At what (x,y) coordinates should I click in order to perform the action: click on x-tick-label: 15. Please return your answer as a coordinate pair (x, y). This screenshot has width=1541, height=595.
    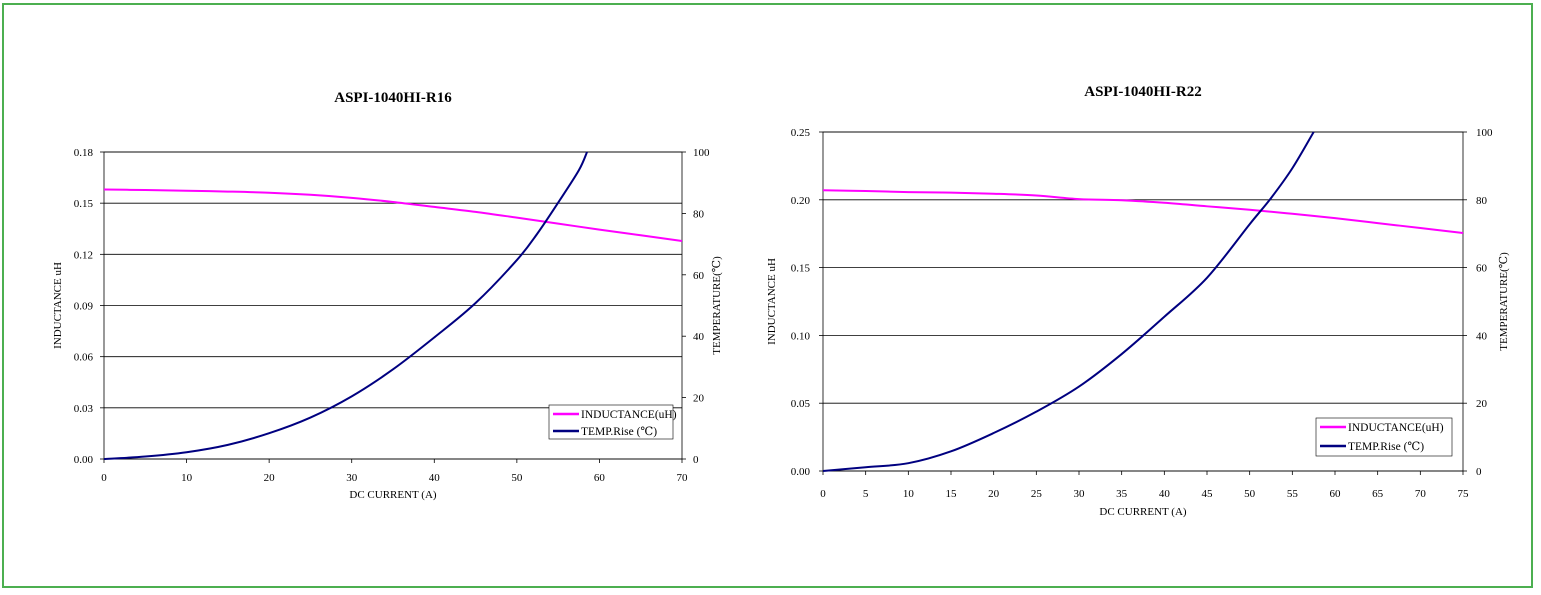
    Looking at the image, I should click on (952, 494).